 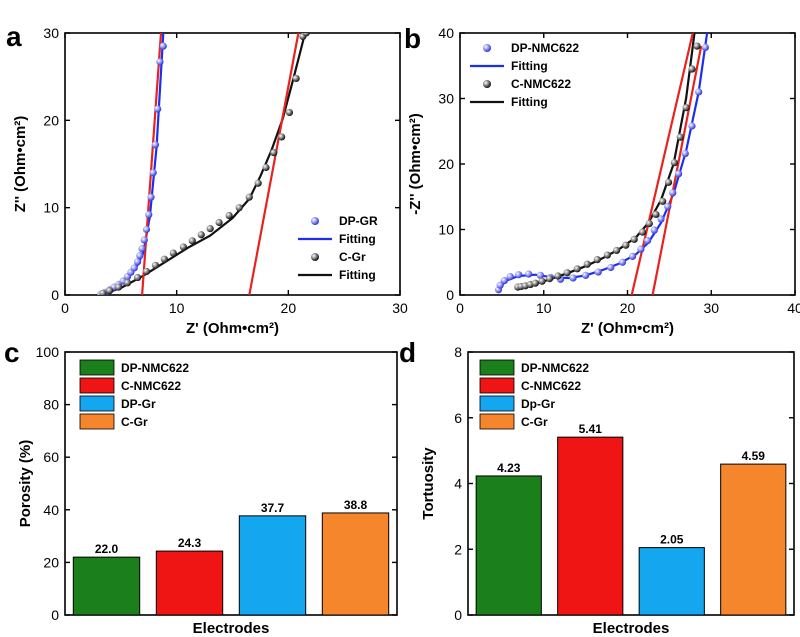 What do you see at coordinates (231, 628) in the screenshot?
I see `x-axis-label: Electrodes` at bounding box center [231, 628].